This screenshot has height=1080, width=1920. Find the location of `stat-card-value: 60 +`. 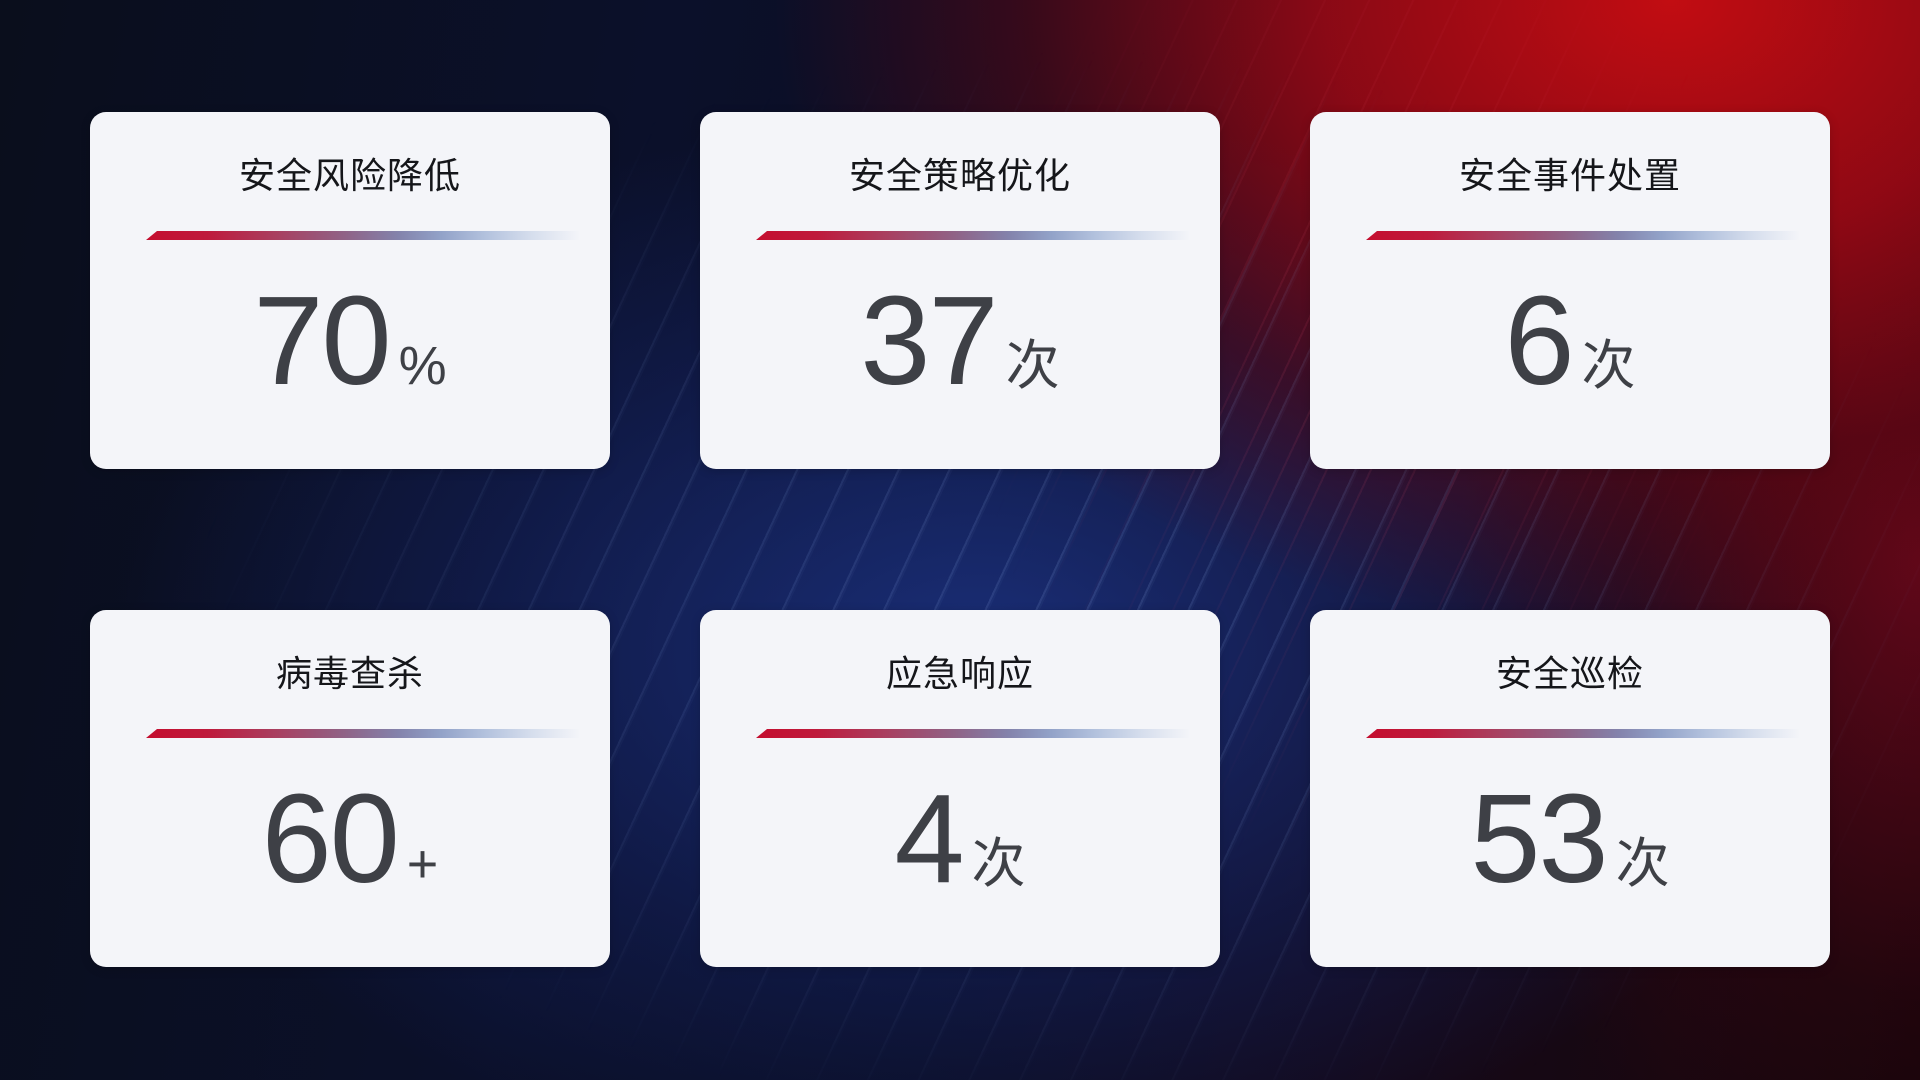

stat-card-value: 60 + is located at coordinates (350, 839).